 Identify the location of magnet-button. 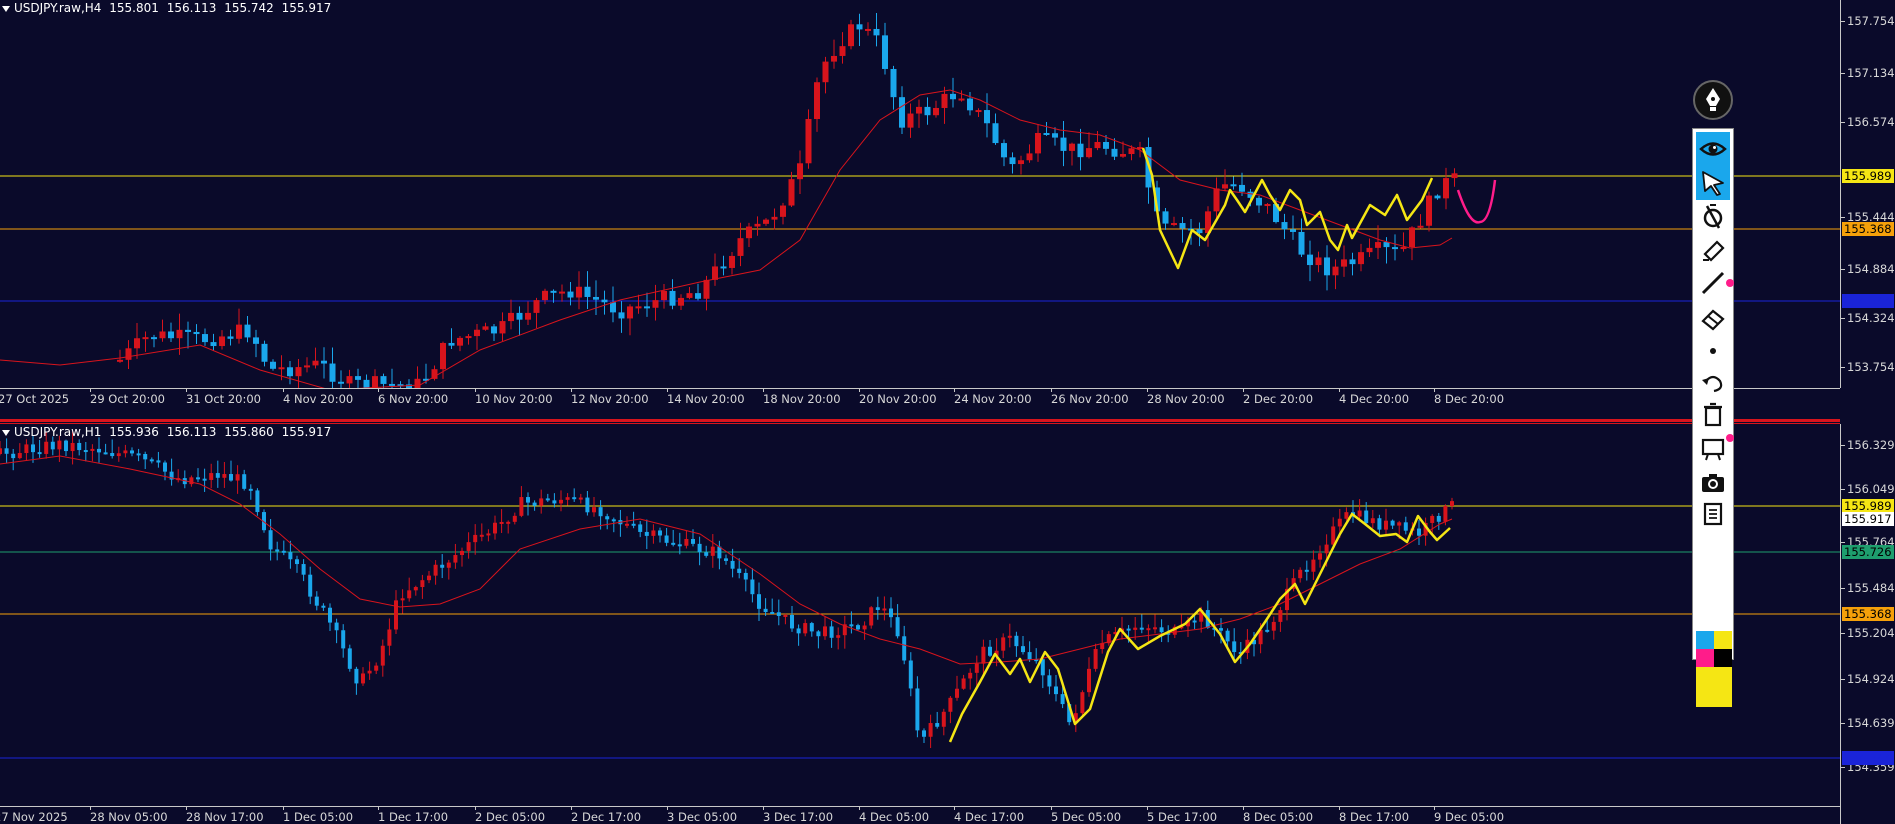
(1713, 216).